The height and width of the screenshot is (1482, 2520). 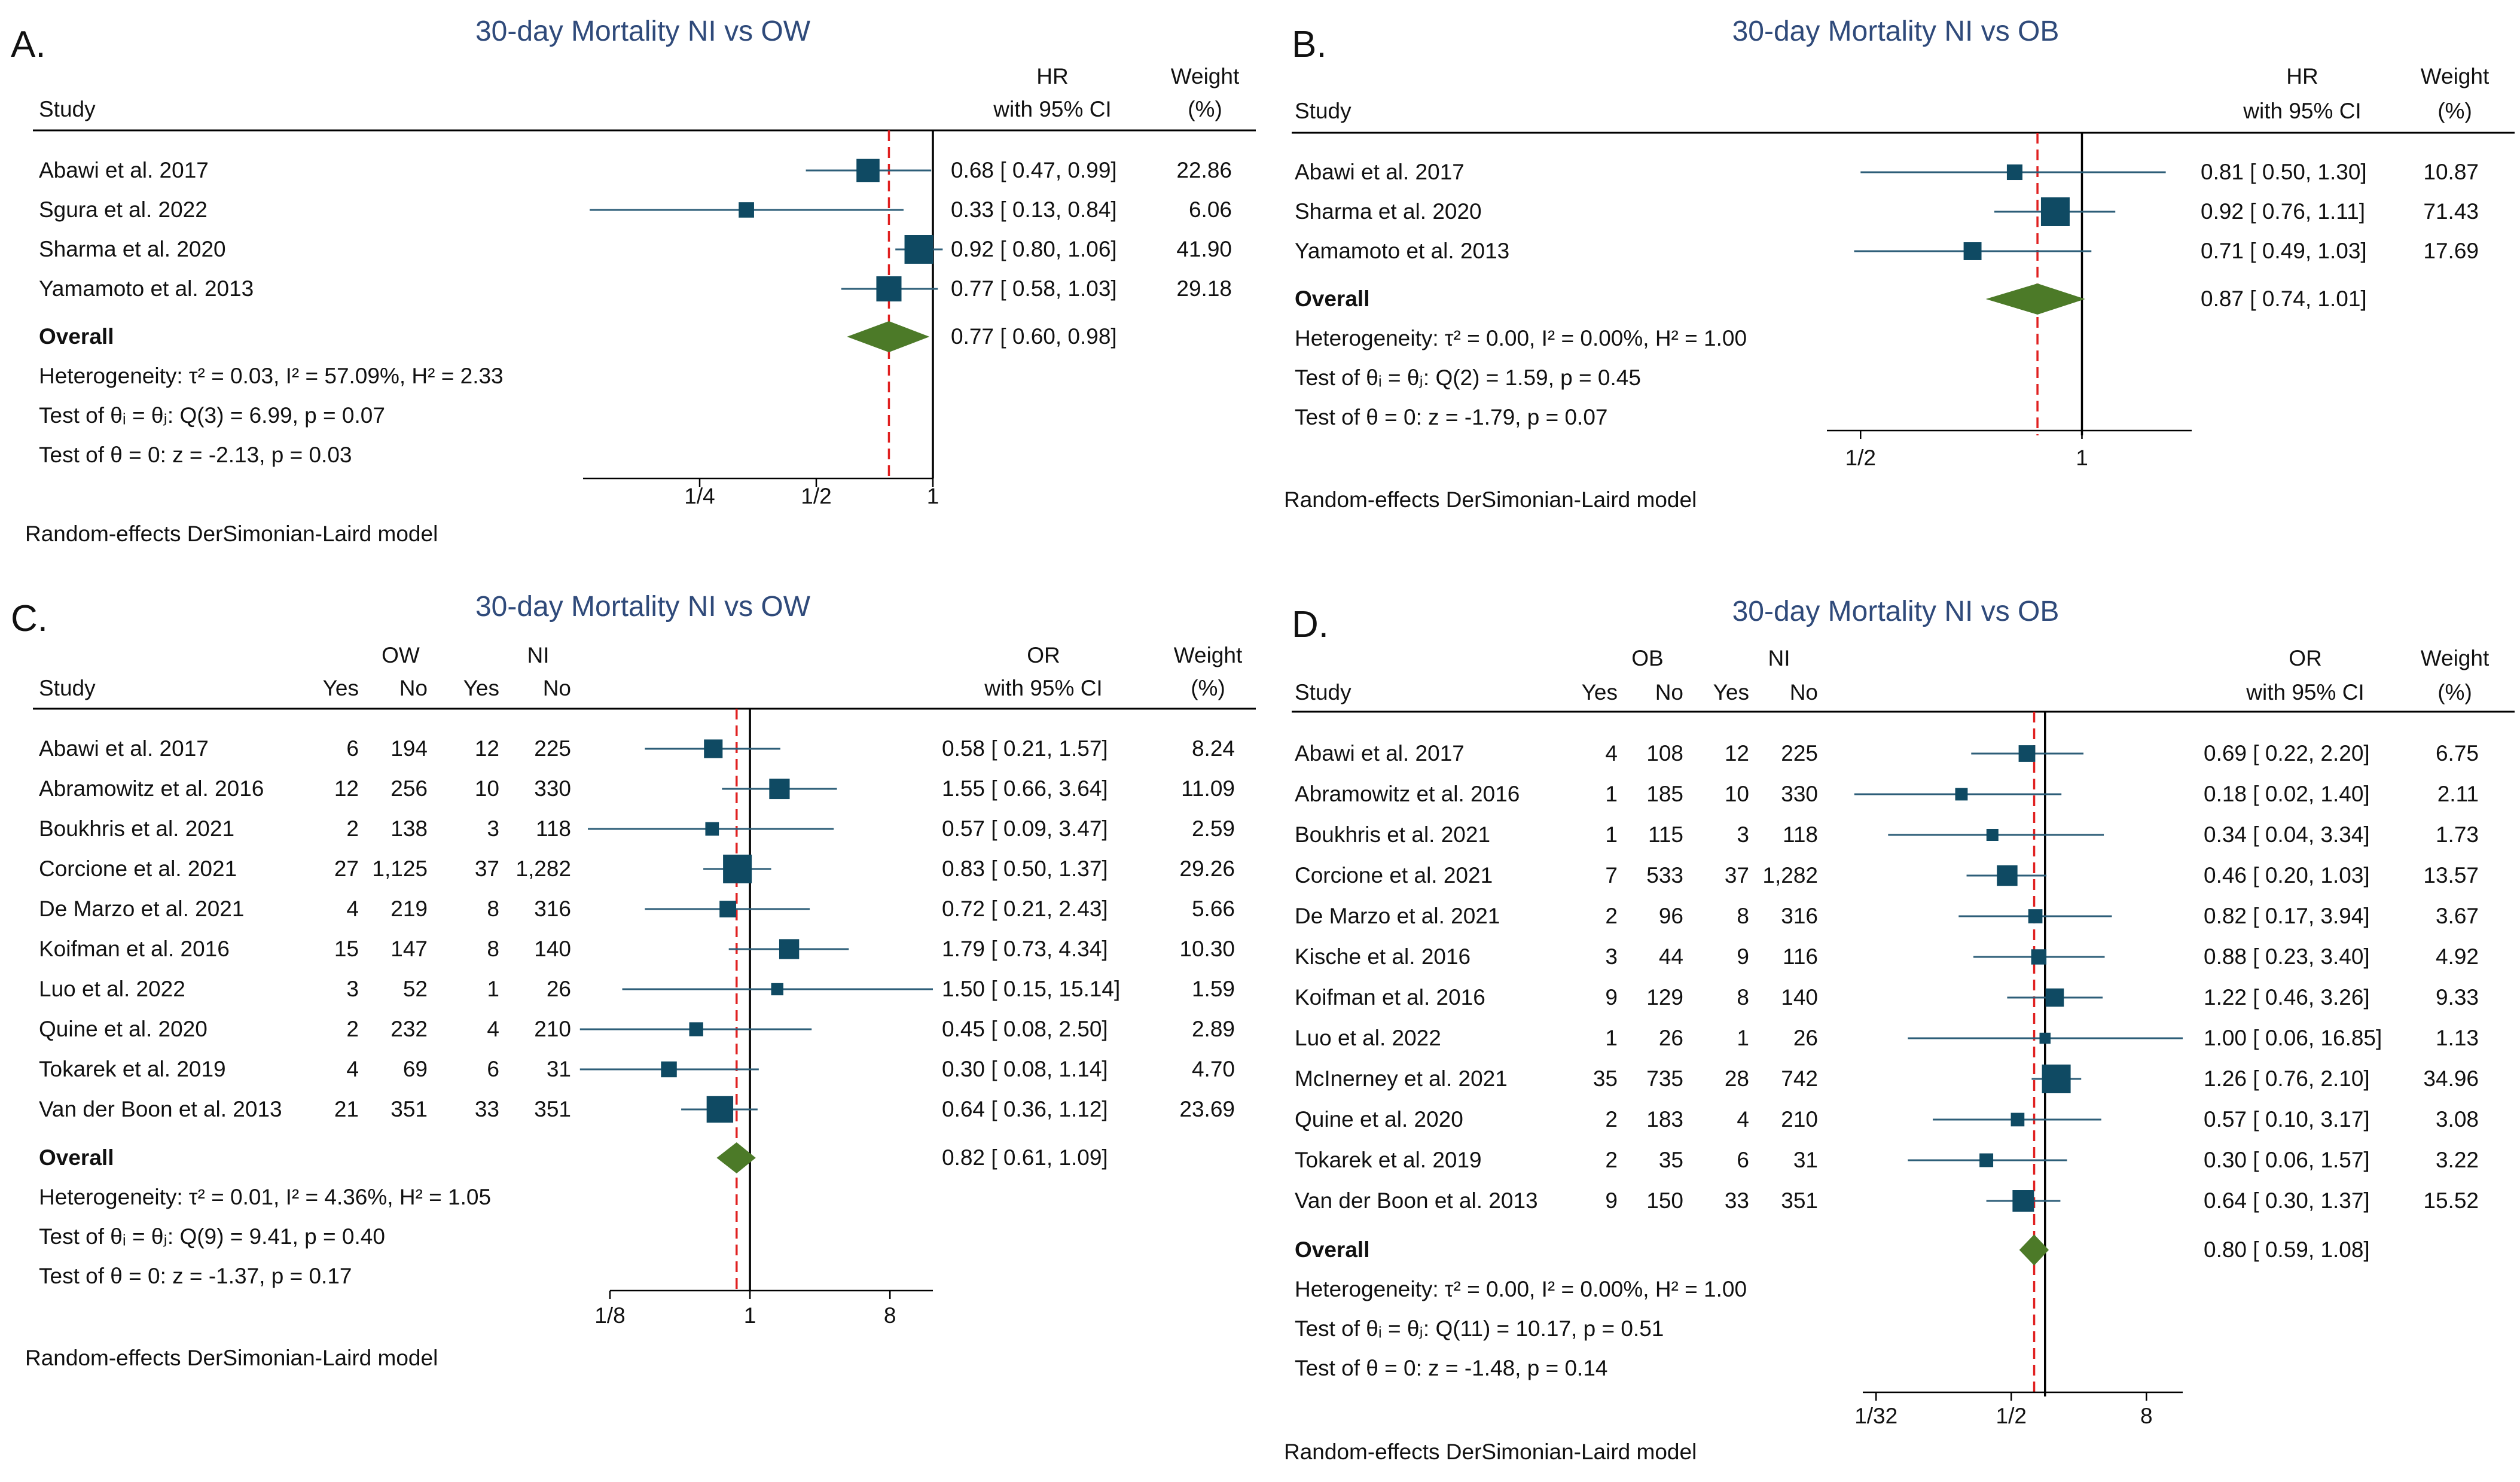 I want to click on study-weight: 3.08, so click(x=2458, y=1119).